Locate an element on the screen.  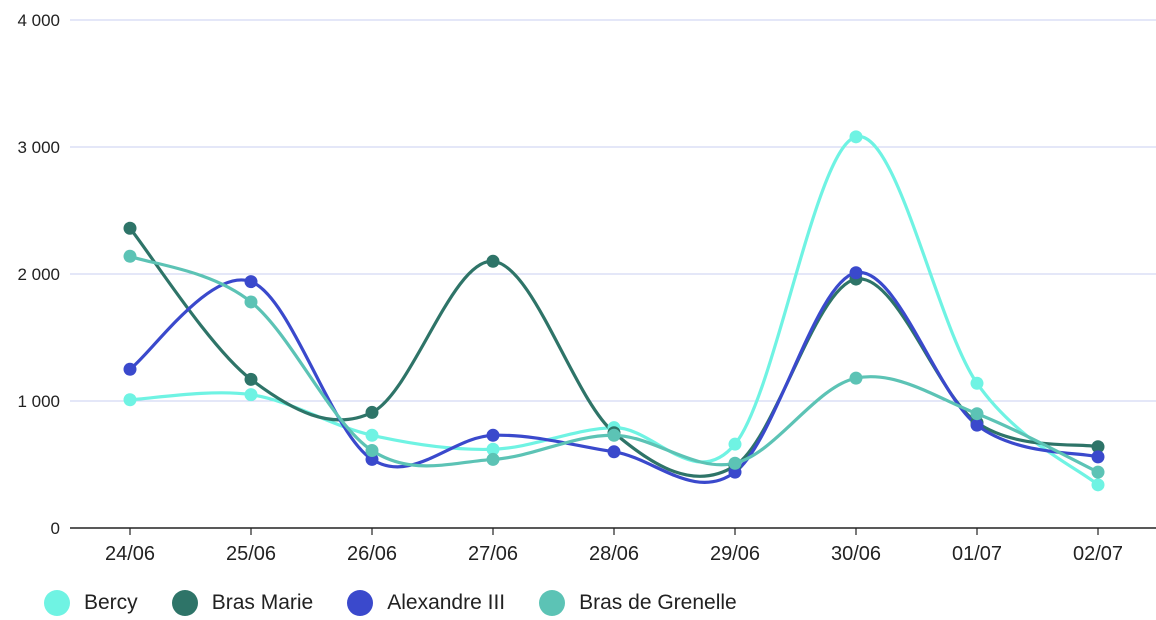
legend-item-bras-marie: Bras Marie is located at coordinates (242, 603).